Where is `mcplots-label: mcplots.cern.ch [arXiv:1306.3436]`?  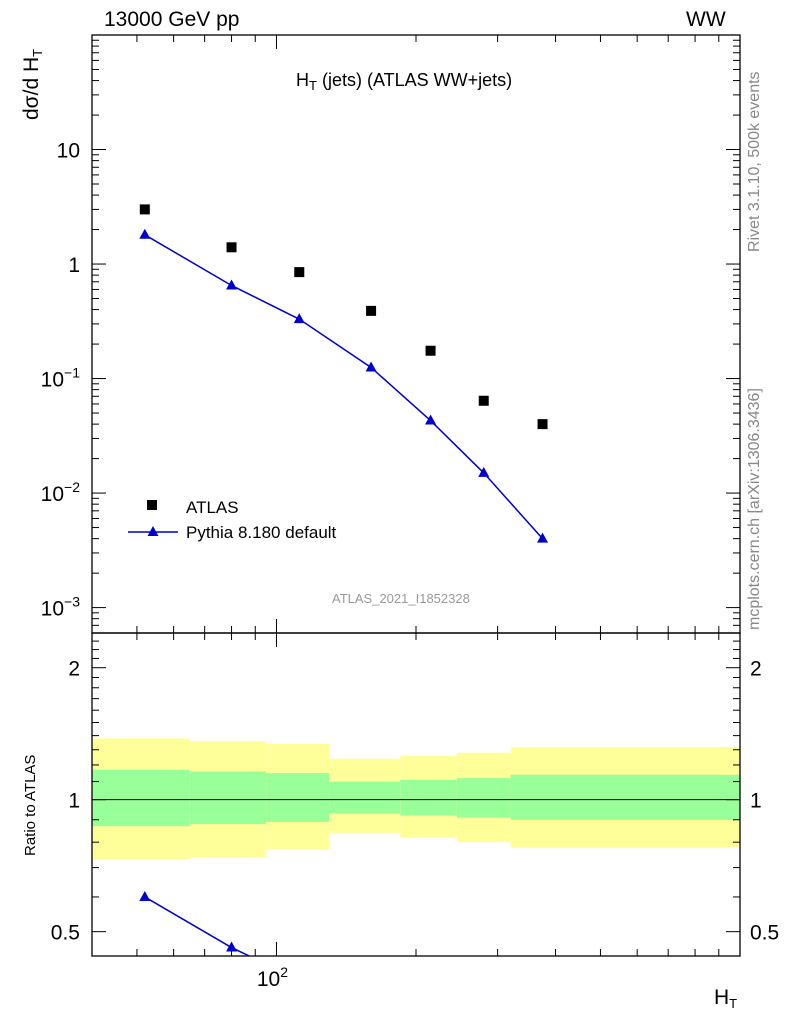 mcplots-label: mcplots.cern.ch [arXiv:1306.3436] is located at coordinates (754, 509).